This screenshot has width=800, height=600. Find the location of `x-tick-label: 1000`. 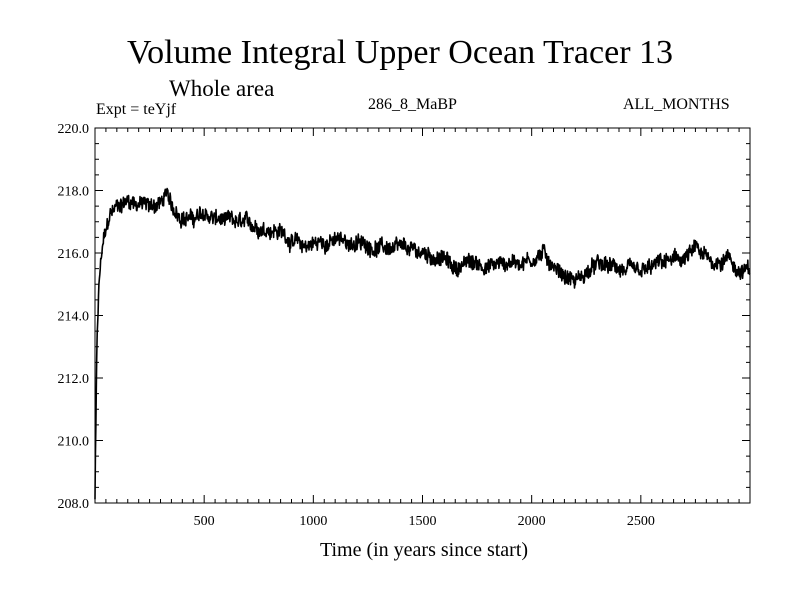

x-tick-label: 1000 is located at coordinates (313, 521).